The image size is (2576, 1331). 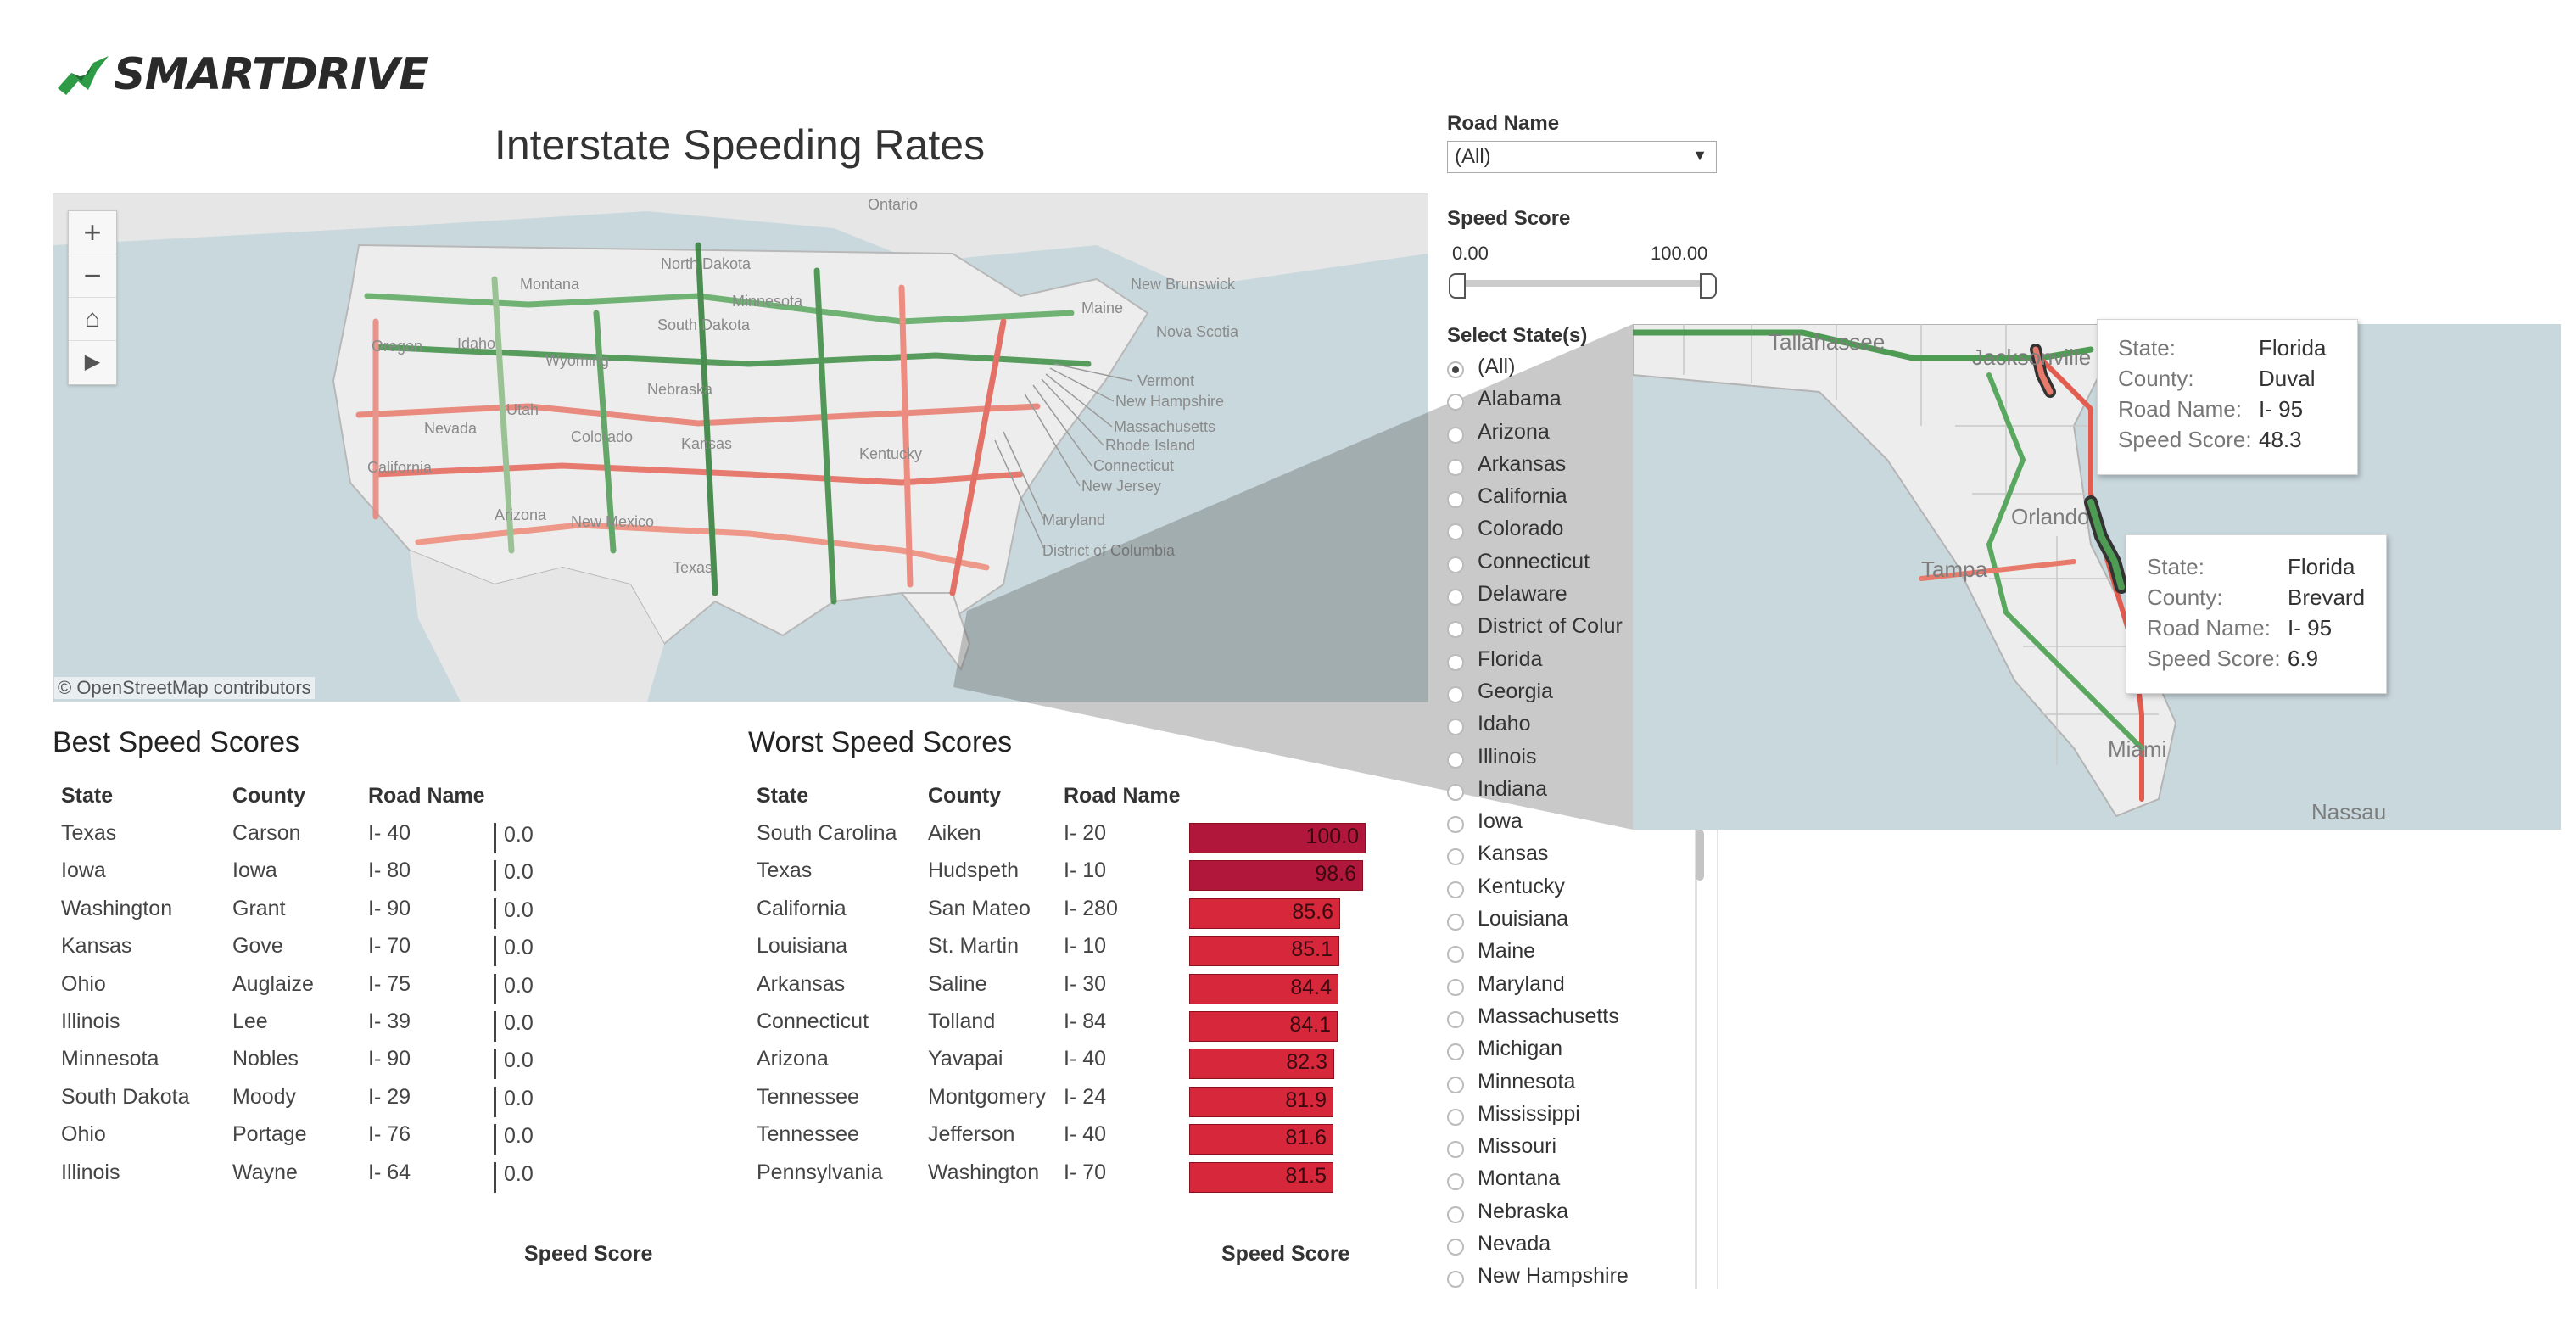 I want to click on cell-state: Louisiana, so click(x=802, y=947).